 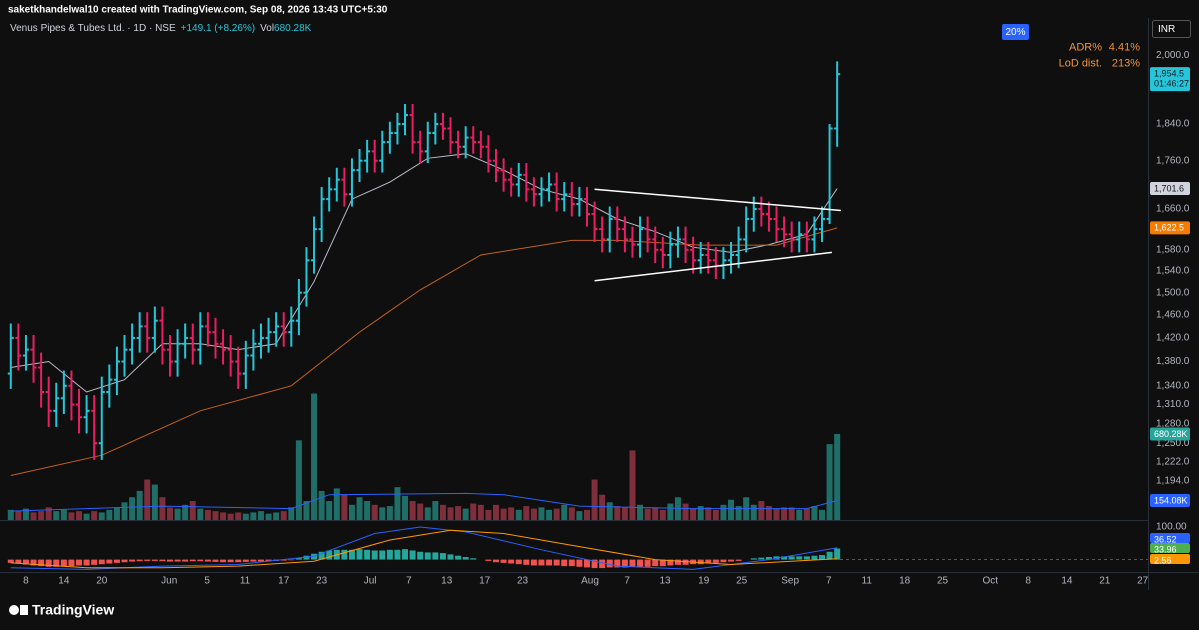 What do you see at coordinates (1166, 29) in the screenshot?
I see `currency: INR` at bounding box center [1166, 29].